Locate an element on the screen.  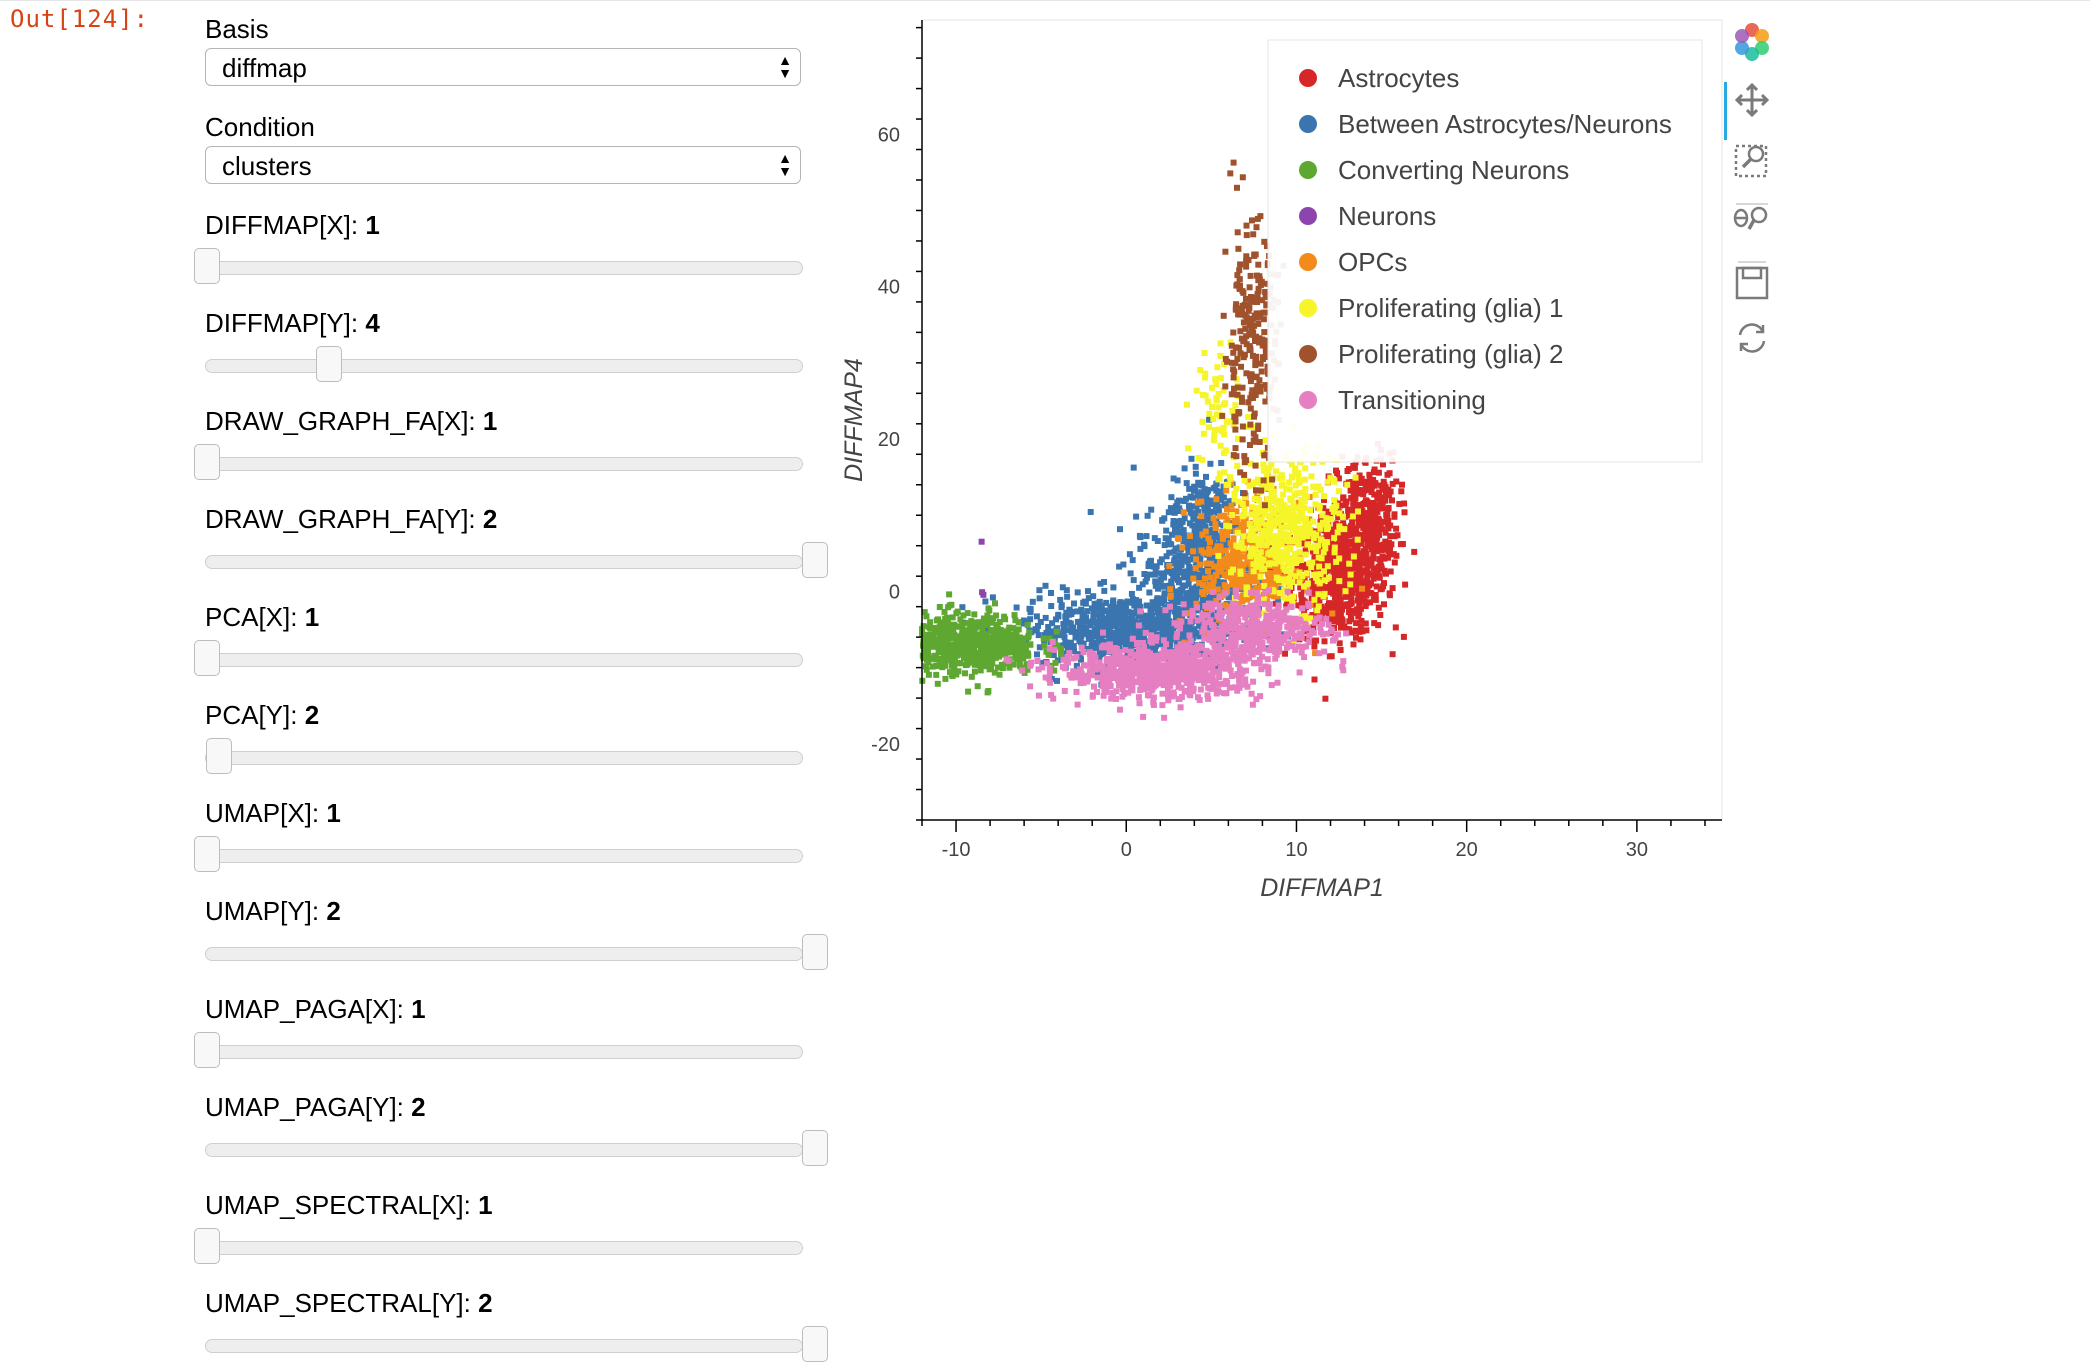
condition-dropdown: clusters ▲▼ is located at coordinates (503, 165).